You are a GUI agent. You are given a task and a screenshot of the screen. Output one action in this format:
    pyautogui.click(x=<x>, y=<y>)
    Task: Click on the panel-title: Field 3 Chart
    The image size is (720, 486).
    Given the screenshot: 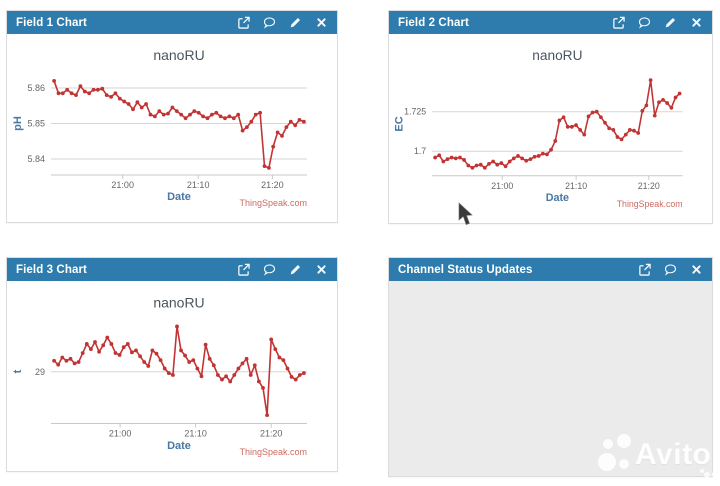 What is the action you would take?
    pyautogui.click(x=51, y=269)
    